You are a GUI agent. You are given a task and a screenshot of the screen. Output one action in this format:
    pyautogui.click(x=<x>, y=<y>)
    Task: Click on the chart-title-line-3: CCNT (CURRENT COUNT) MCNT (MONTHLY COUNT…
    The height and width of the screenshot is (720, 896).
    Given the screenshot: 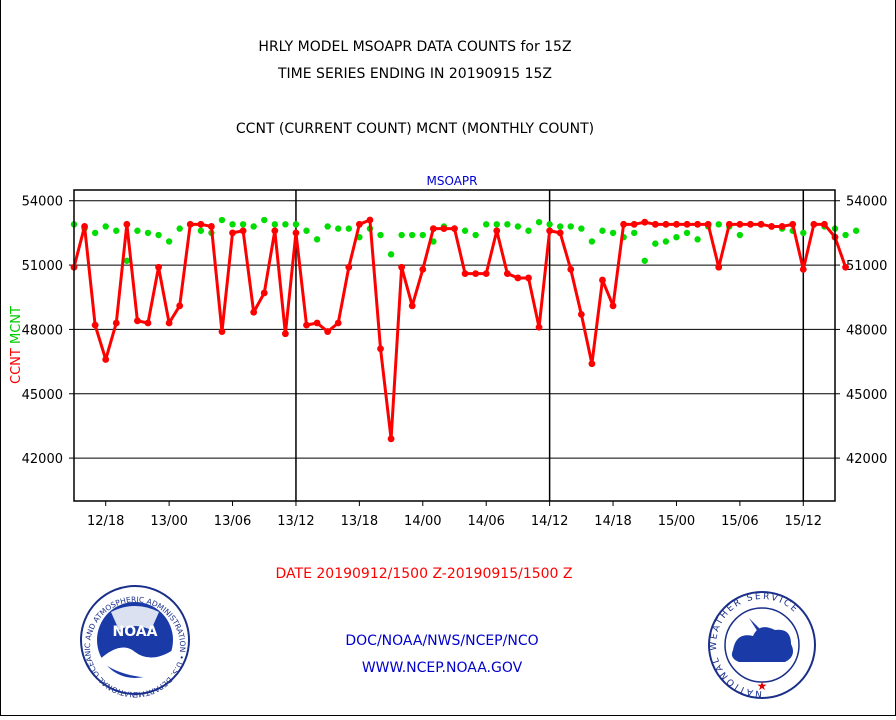 What is the action you would take?
    pyautogui.click(x=415, y=129)
    